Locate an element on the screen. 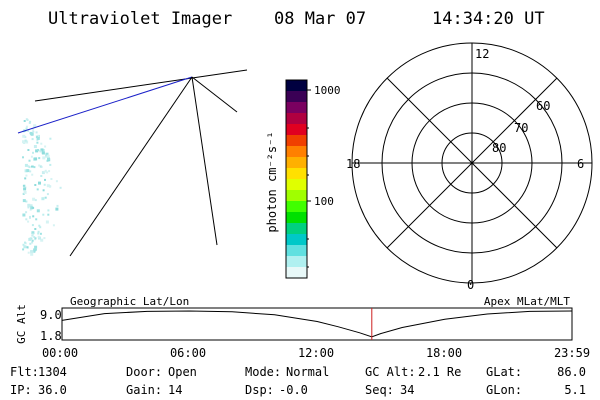 Image resolution: width=600 pixels, height=400 pixels. timeline-frame is located at coordinates (317, 324).